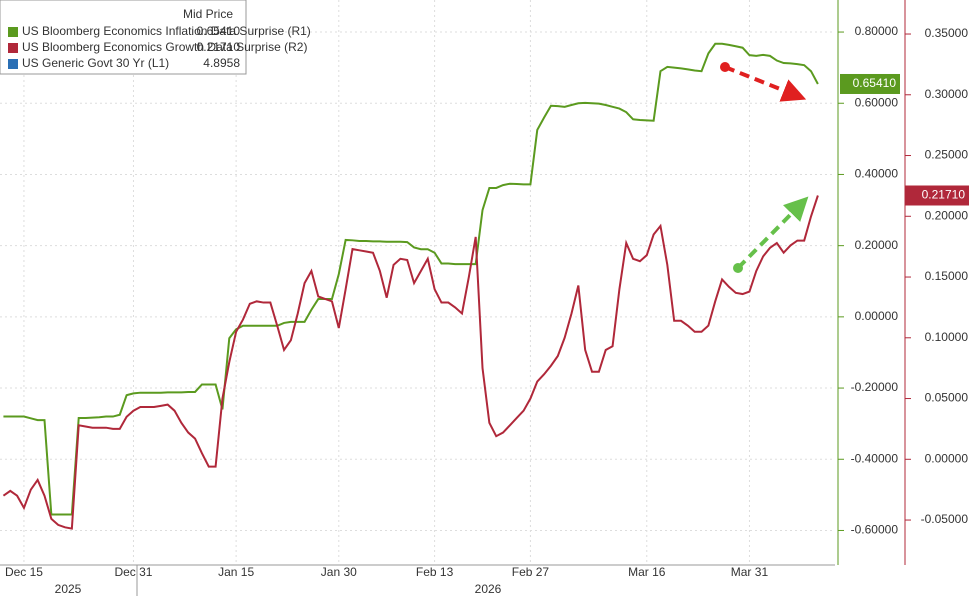  I want to click on y2-tick-label: 0.10000, so click(947, 337).